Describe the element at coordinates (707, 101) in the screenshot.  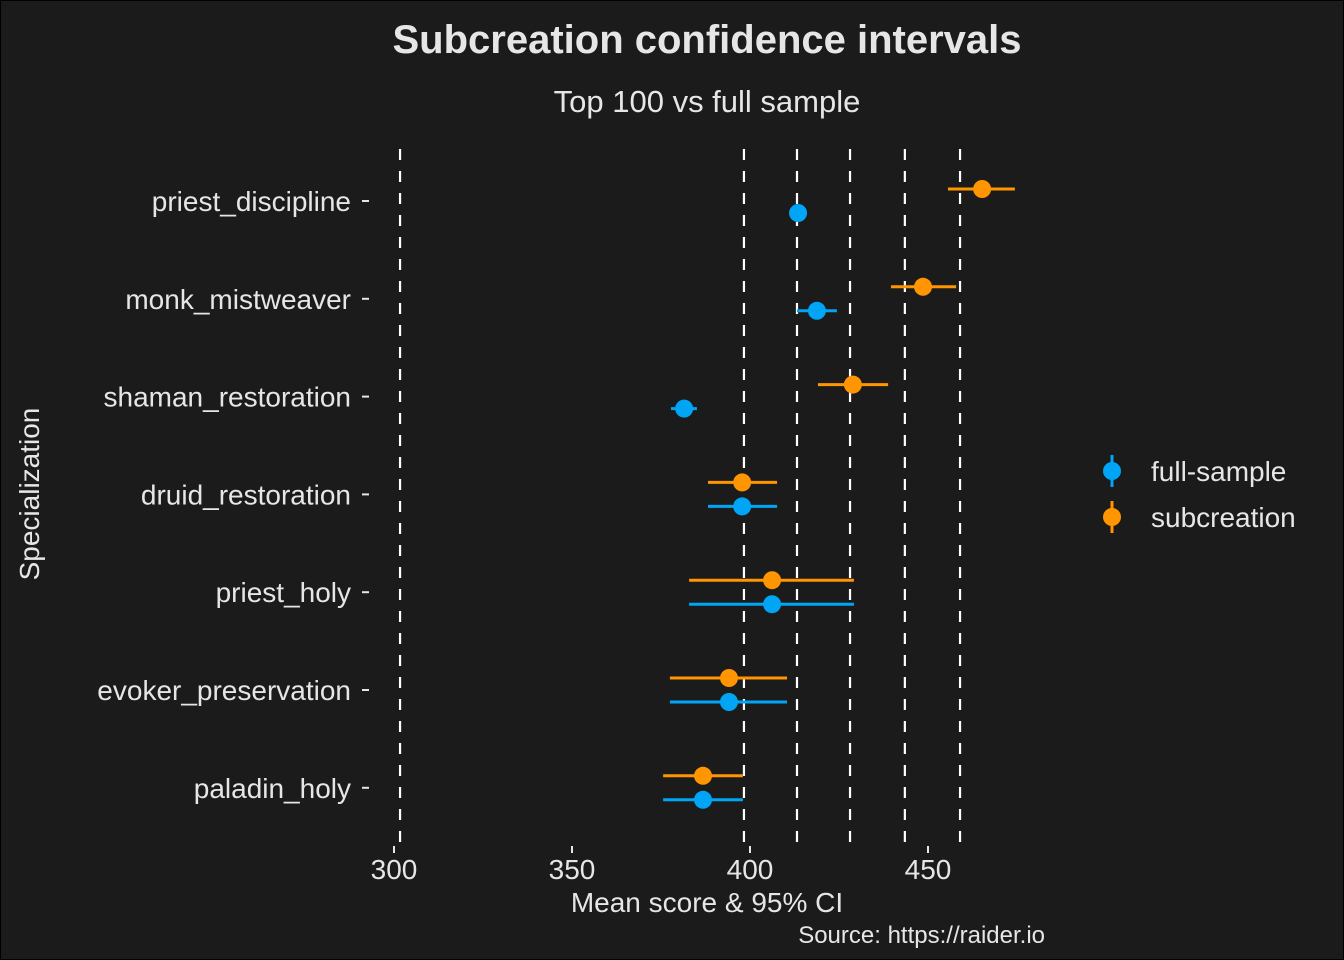
I see `chart-subtitle: Top 100 vs full sample` at that location.